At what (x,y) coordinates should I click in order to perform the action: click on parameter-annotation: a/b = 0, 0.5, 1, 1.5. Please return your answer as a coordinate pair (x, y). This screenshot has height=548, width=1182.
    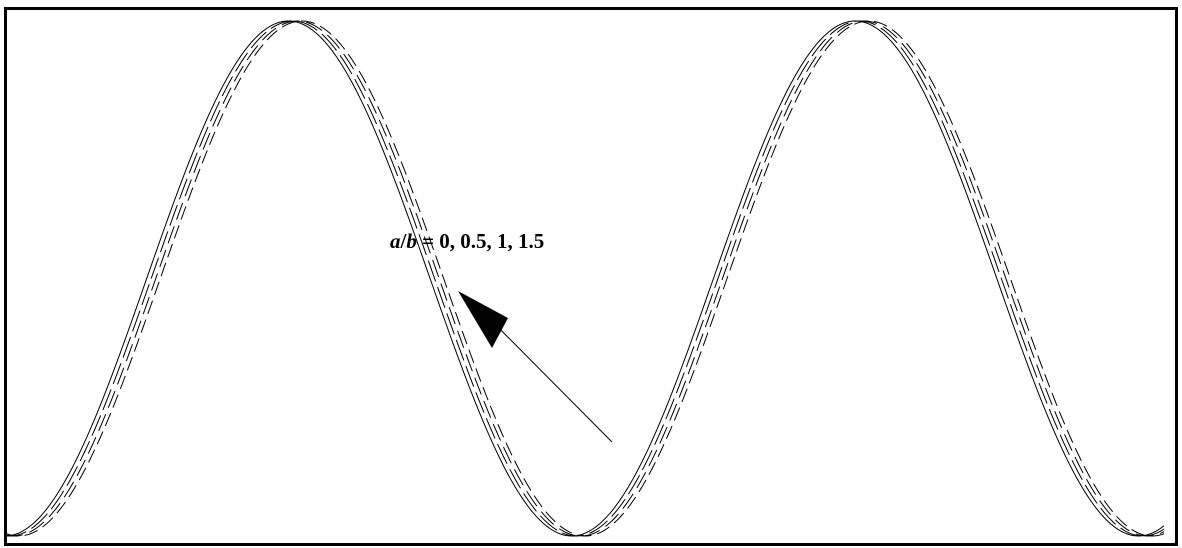
    Looking at the image, I should click on (467, 241).